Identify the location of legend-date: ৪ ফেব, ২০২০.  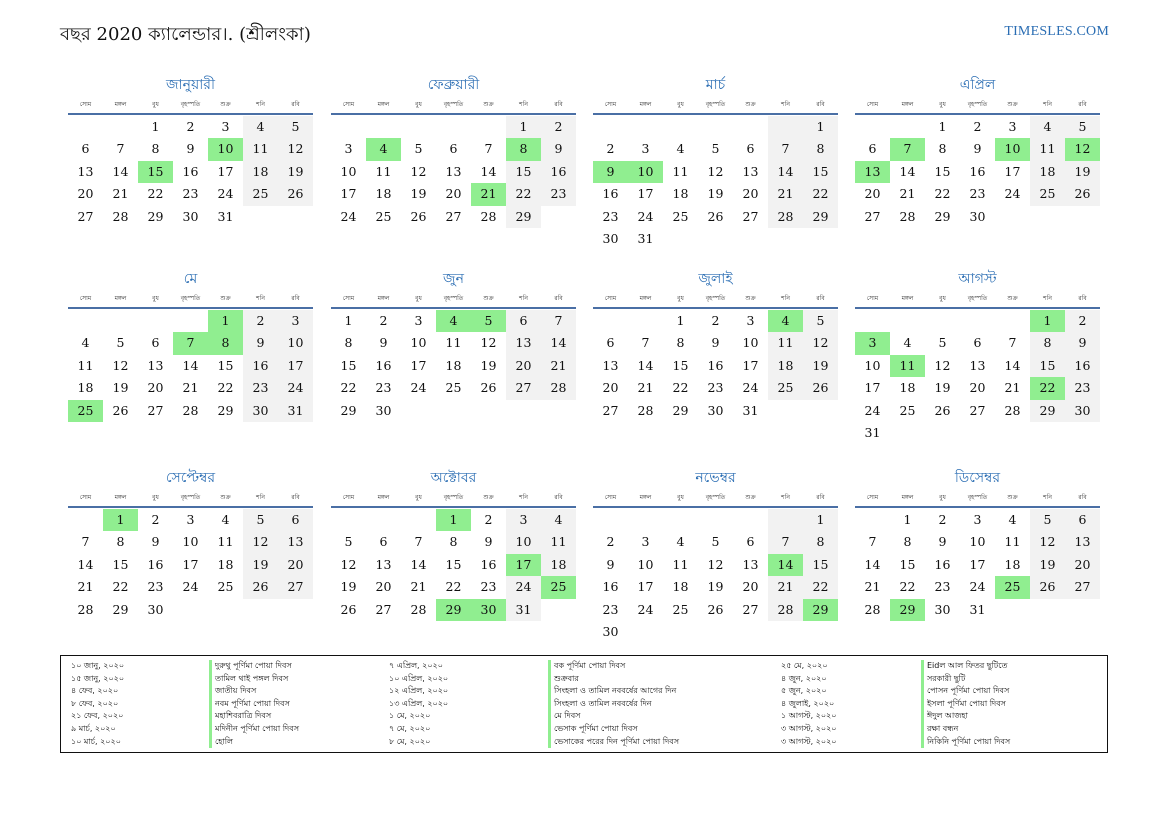
(95, 691).